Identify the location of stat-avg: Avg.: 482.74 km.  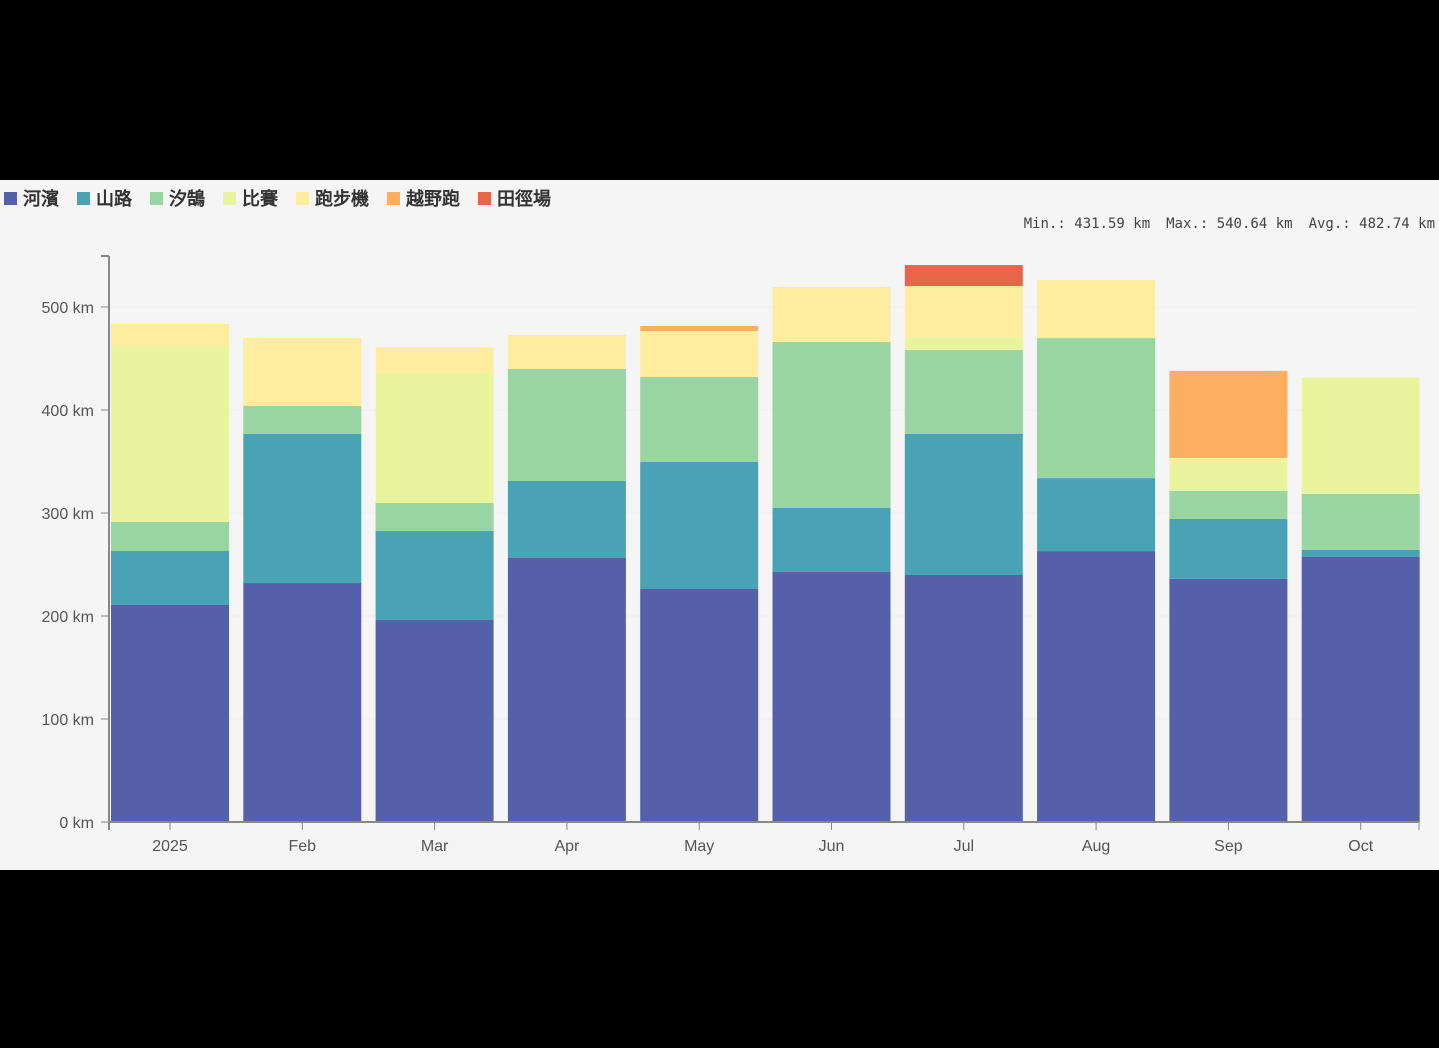
(1371, 224).